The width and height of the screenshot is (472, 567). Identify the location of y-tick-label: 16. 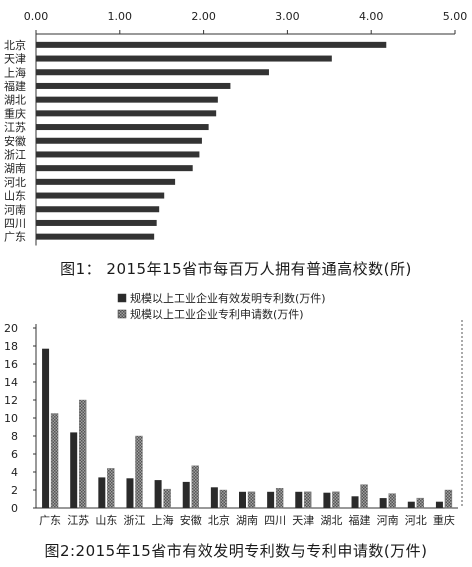
(11, 364).